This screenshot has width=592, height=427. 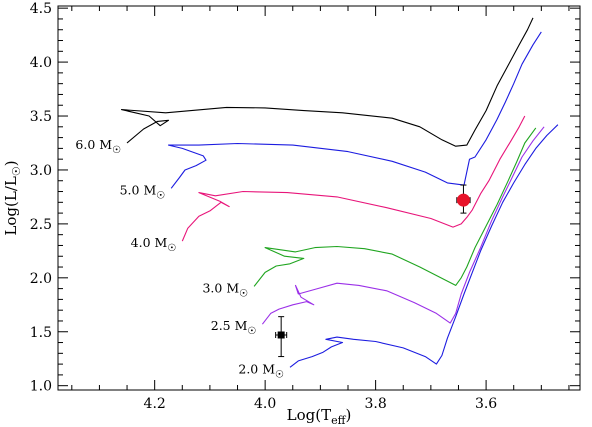 I want to click on mass-label: 2.0 M☉, so click(x=261, y=370).